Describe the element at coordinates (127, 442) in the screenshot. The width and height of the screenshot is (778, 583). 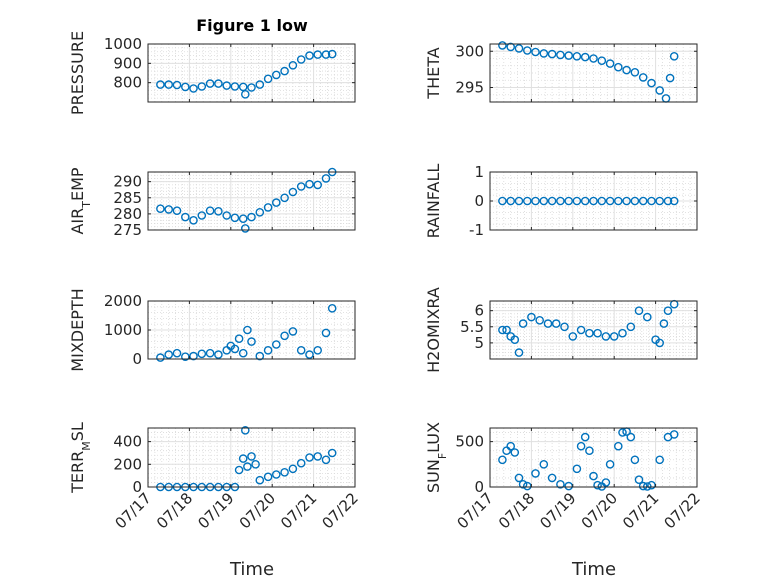
I see `y-tick-label: 400` at that location.